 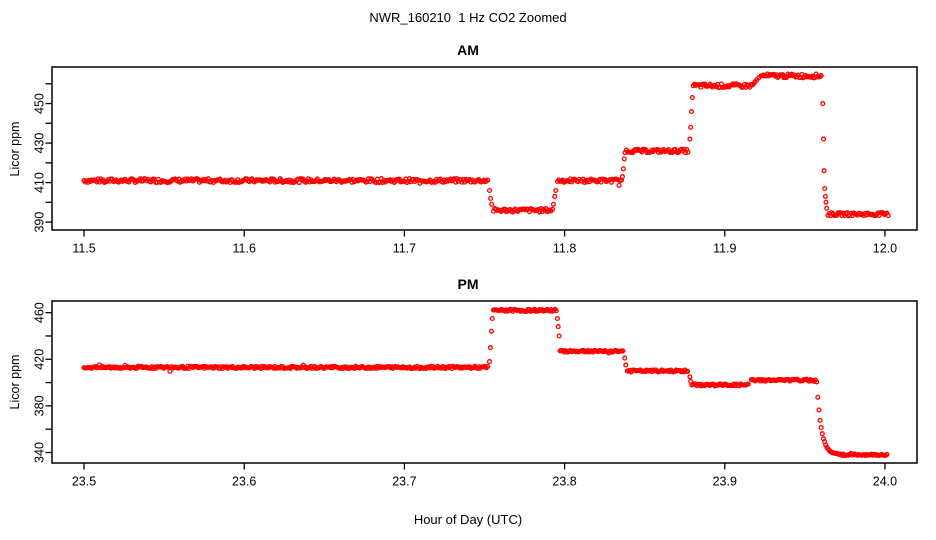 What do you see at coordinates (404, 249) in the screenshot?
I see `x-tick-label: 11.7` at bounding box center [404, 249].